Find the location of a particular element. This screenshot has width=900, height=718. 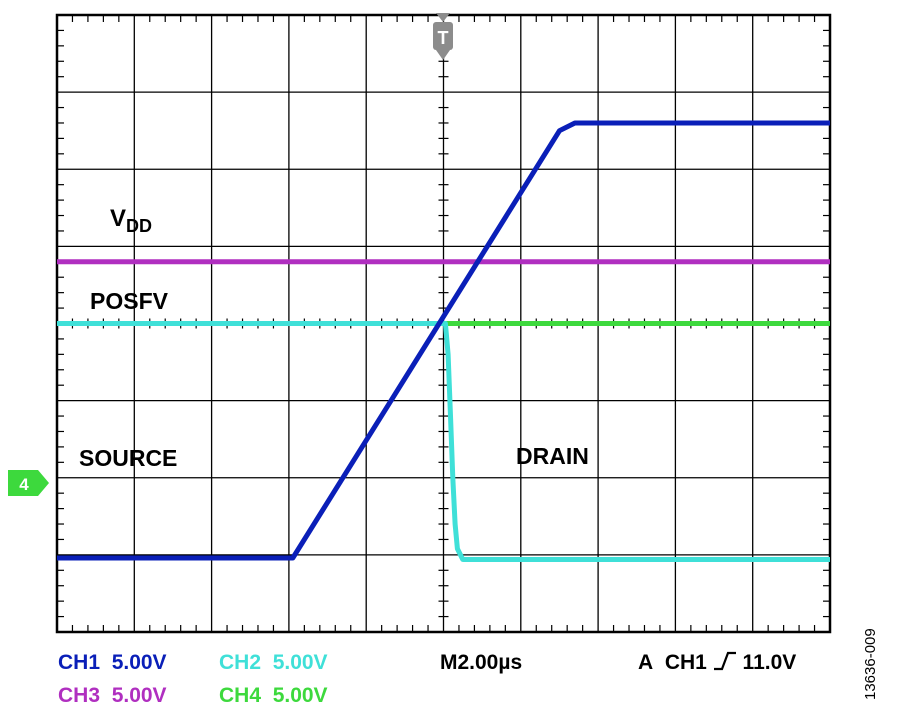

ch1-scale: CH1 5.00V is located at coordinates (112, 663).